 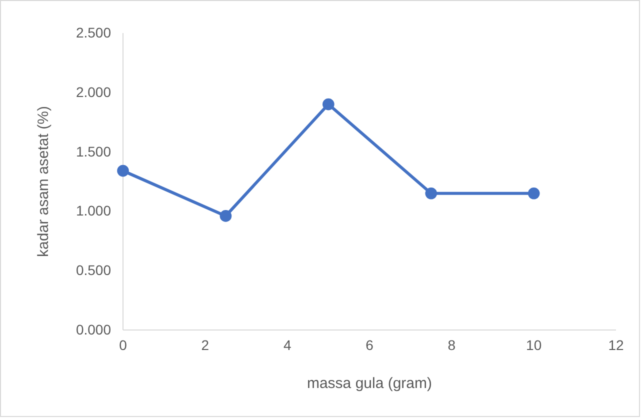 I want to click on x-tick-label: 8, so click(x=452, y=344).